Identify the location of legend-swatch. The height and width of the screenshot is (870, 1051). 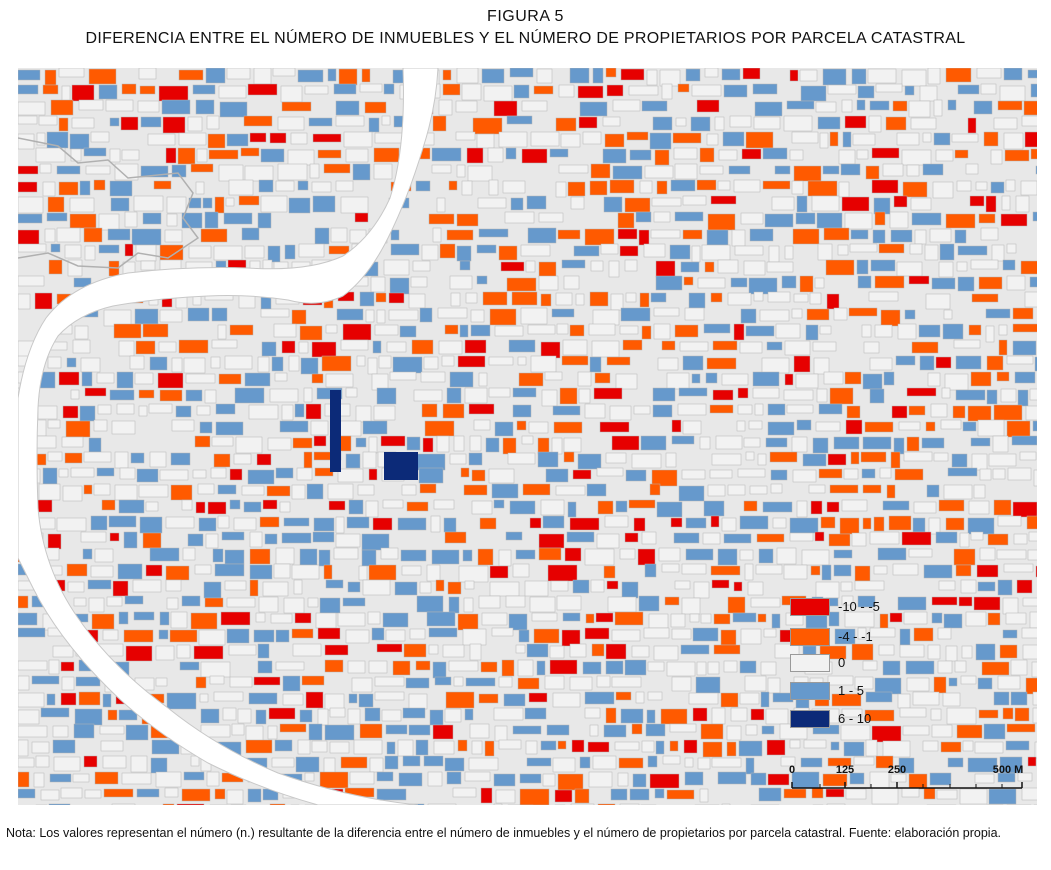
(810, 637).